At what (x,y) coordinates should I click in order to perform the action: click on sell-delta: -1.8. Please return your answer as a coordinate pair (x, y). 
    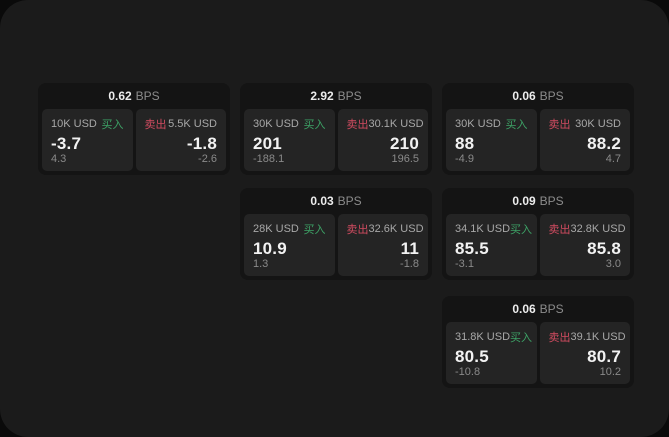
    Looking at the image, I should click on (409, 264).